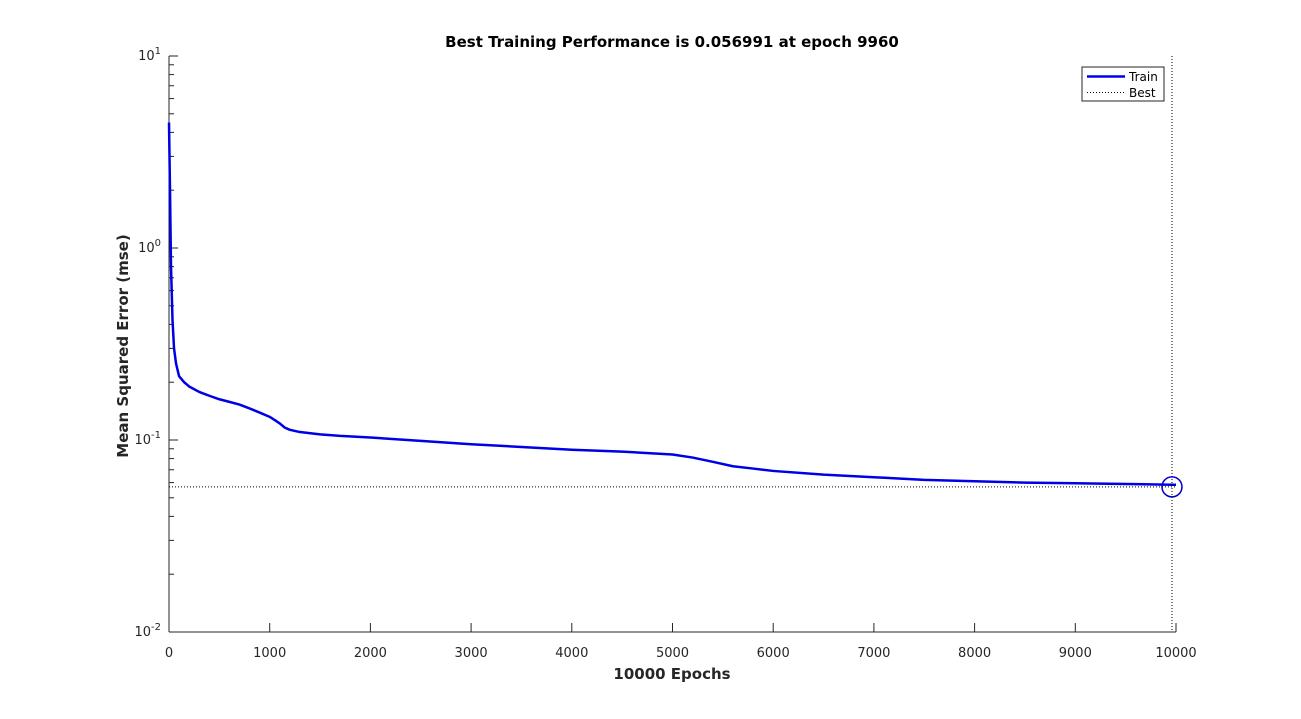 The height and width of the screenshot is (719, 1301). Describe the element at coordinates (269, 653) in the screenshot. I see `x-tick-label: 1000` at that location.